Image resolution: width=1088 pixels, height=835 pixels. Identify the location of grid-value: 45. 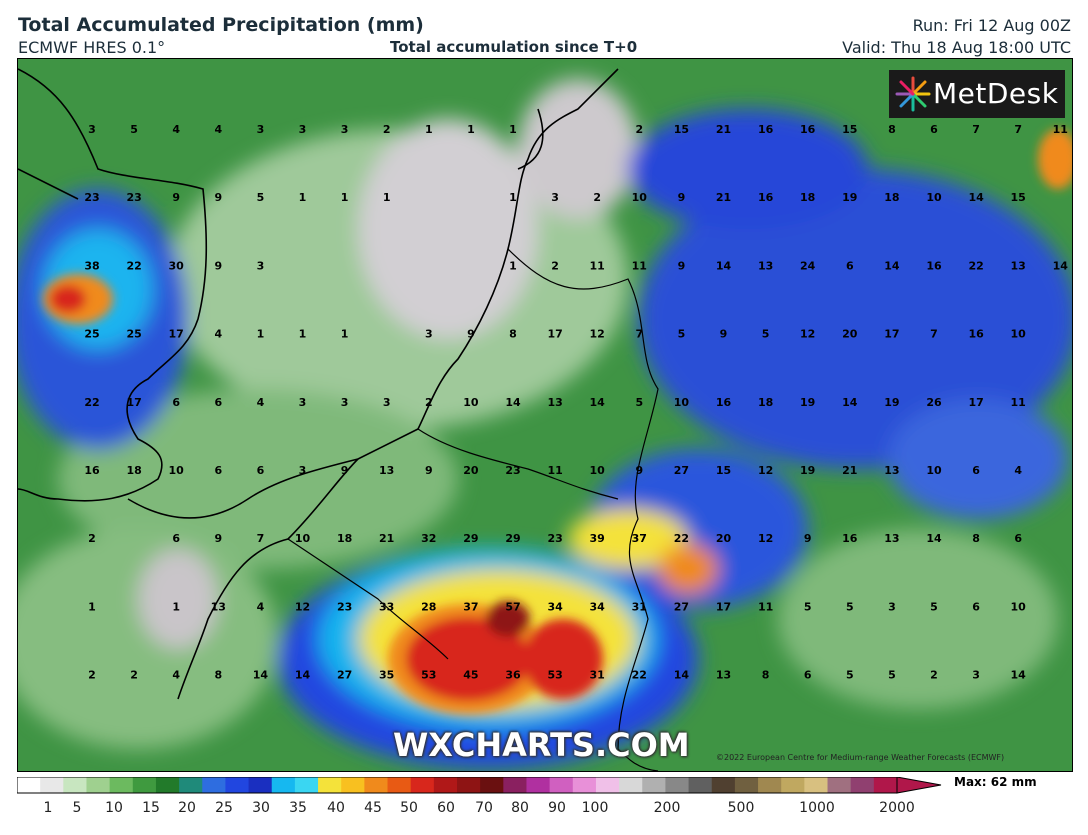
(470, 675).